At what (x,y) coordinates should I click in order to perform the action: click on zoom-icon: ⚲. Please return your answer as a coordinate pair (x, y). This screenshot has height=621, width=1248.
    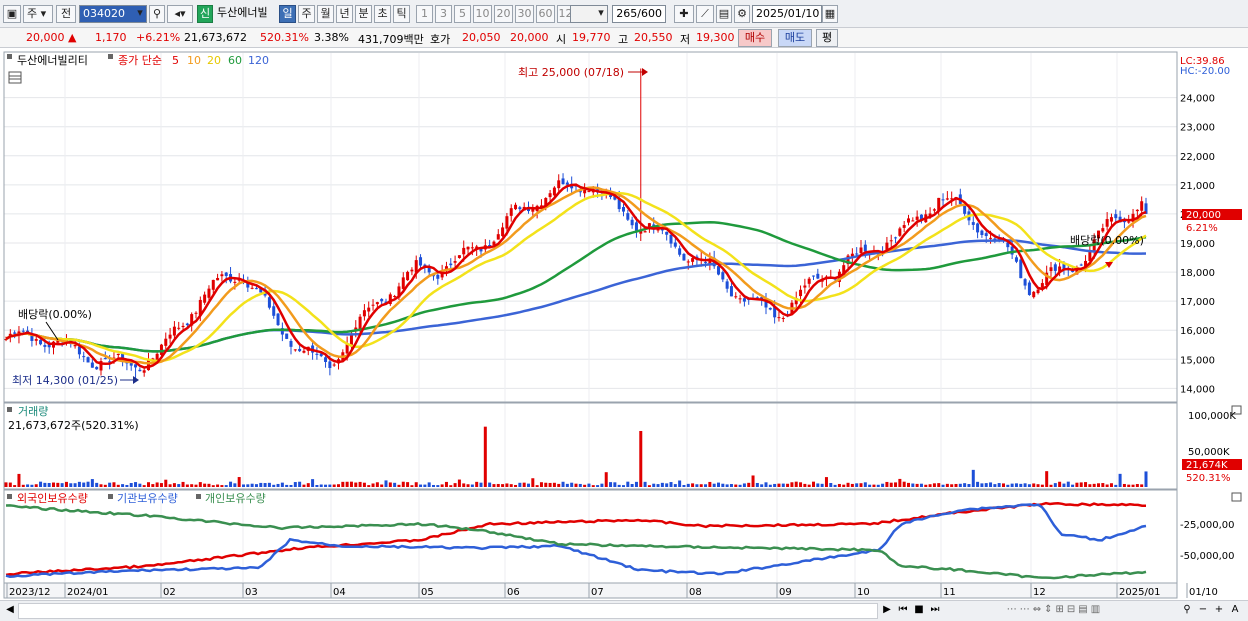
    Looking at the image, I should click on (1187, 609).